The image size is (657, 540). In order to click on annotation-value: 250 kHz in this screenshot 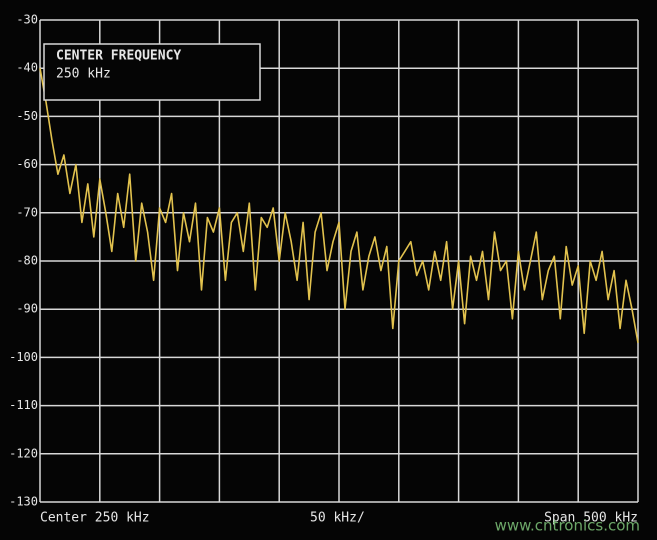, I will do `click(83, 74)`.